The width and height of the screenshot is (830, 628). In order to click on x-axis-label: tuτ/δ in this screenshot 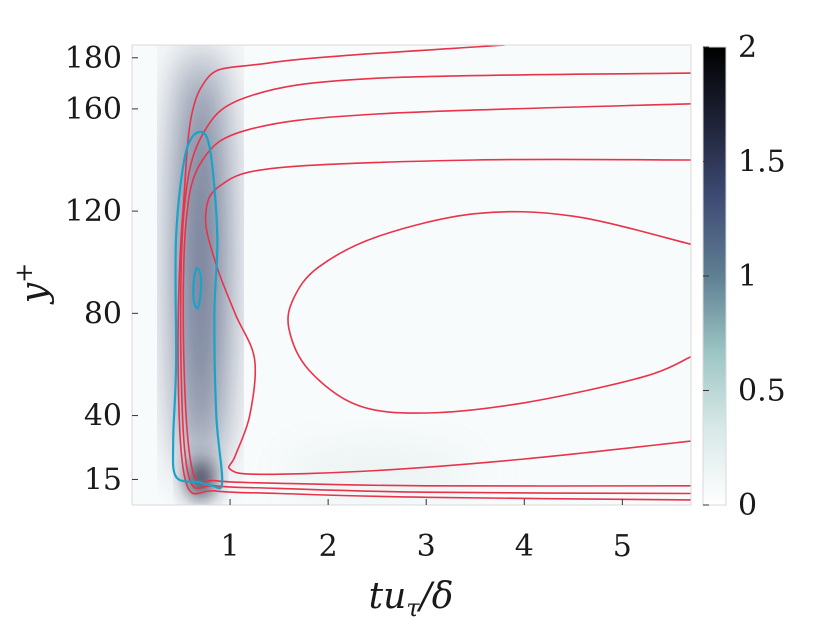, I will do `click(411, 599)`.